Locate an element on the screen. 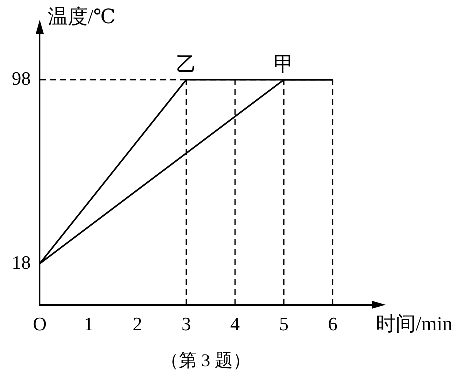 The image size is (472, 375). x-tick-label: 2 is located at coordinates (137, 325).